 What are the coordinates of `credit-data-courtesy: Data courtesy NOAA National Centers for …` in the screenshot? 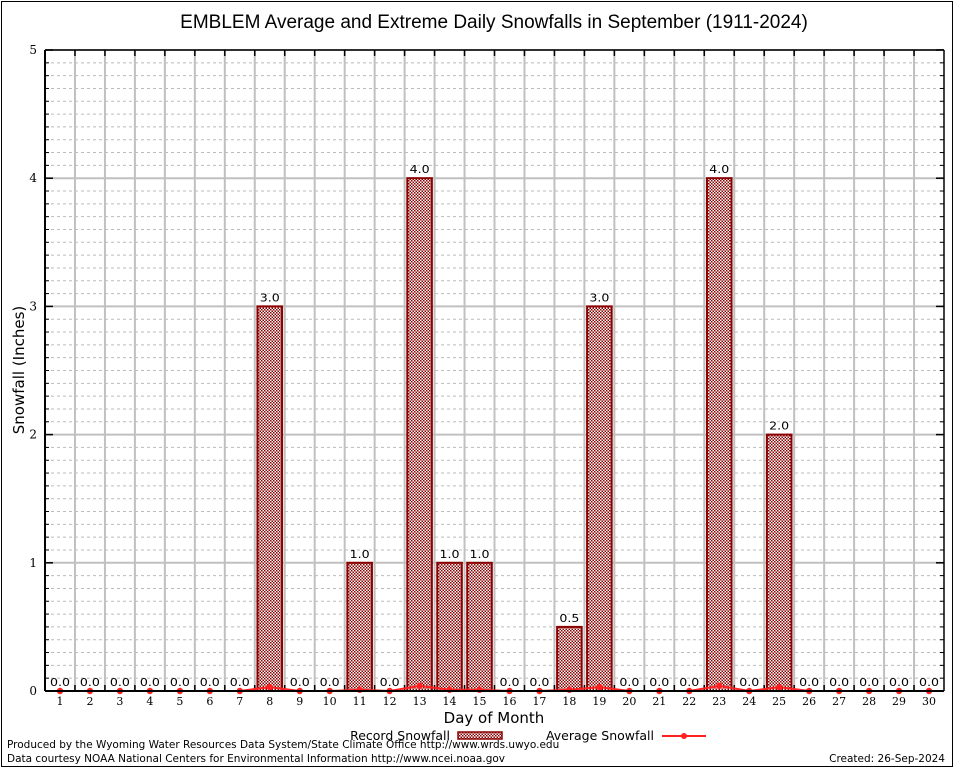 It's located at (256, 759).